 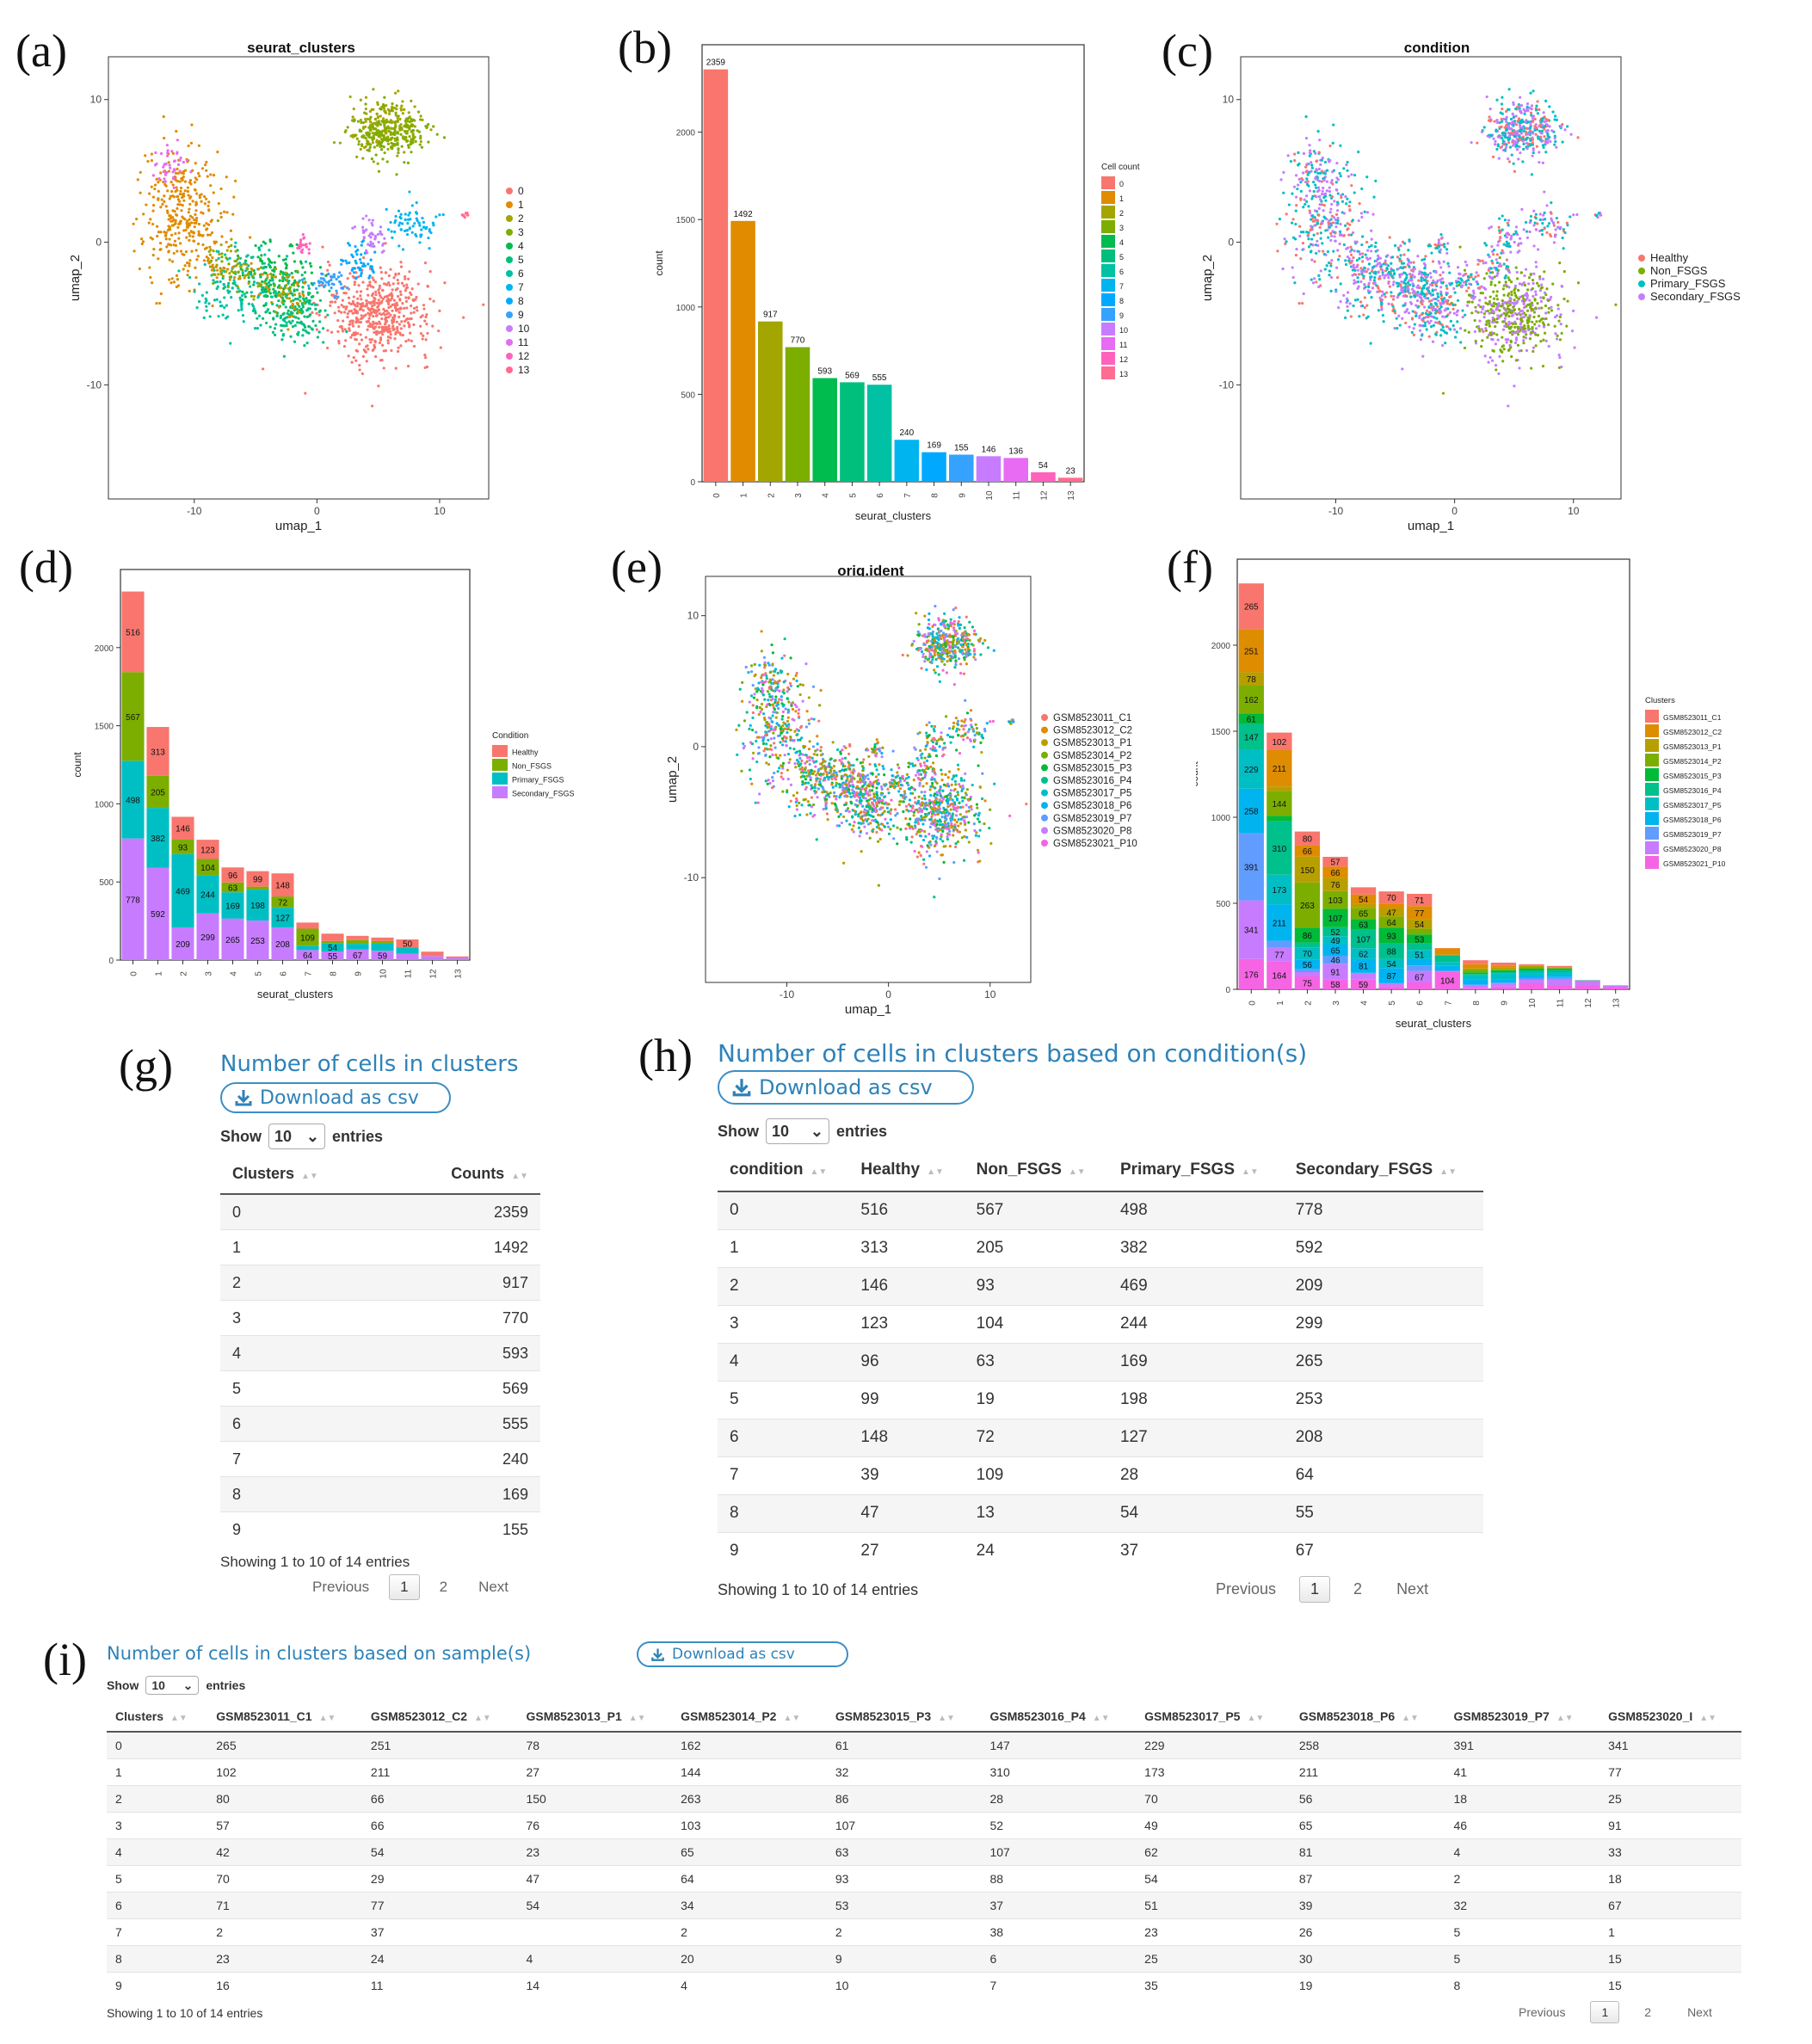 What do you see at coordinates (509, 191) in the screenshot?
I see `legend-dot` at bounding box center [509, 191].